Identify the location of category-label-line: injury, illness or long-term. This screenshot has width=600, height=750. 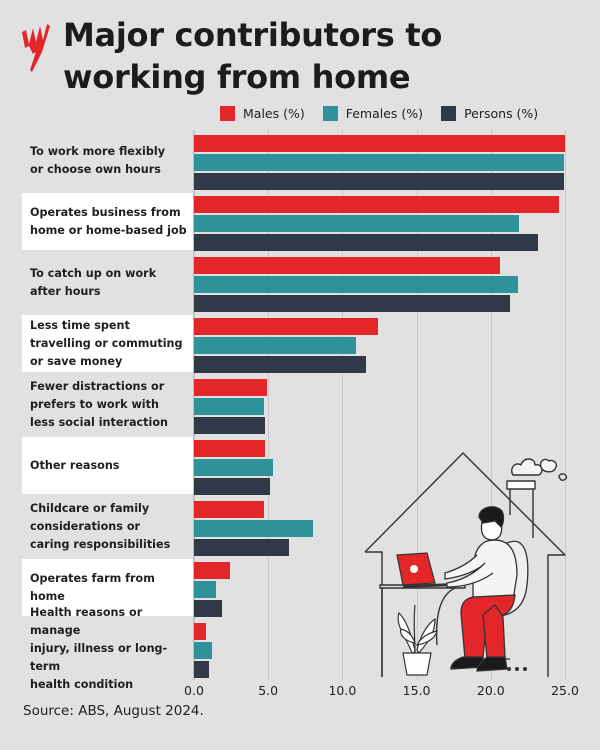
(99, 657).